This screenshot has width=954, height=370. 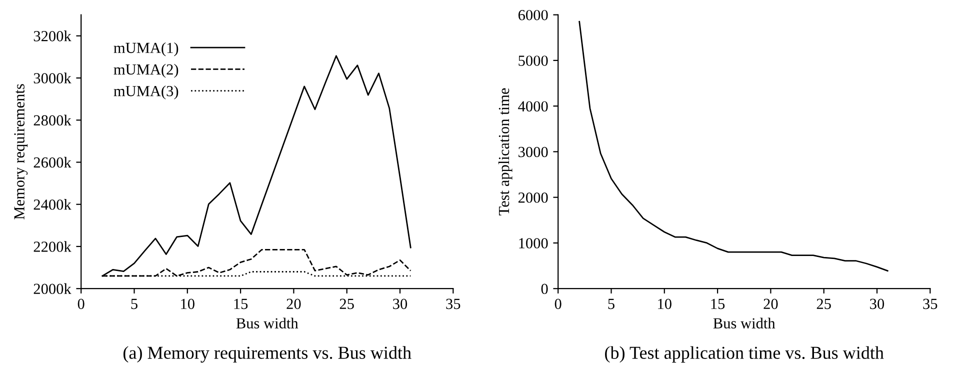 I want to click on y-tick-label: 2400k, so click(x=53, y=204).